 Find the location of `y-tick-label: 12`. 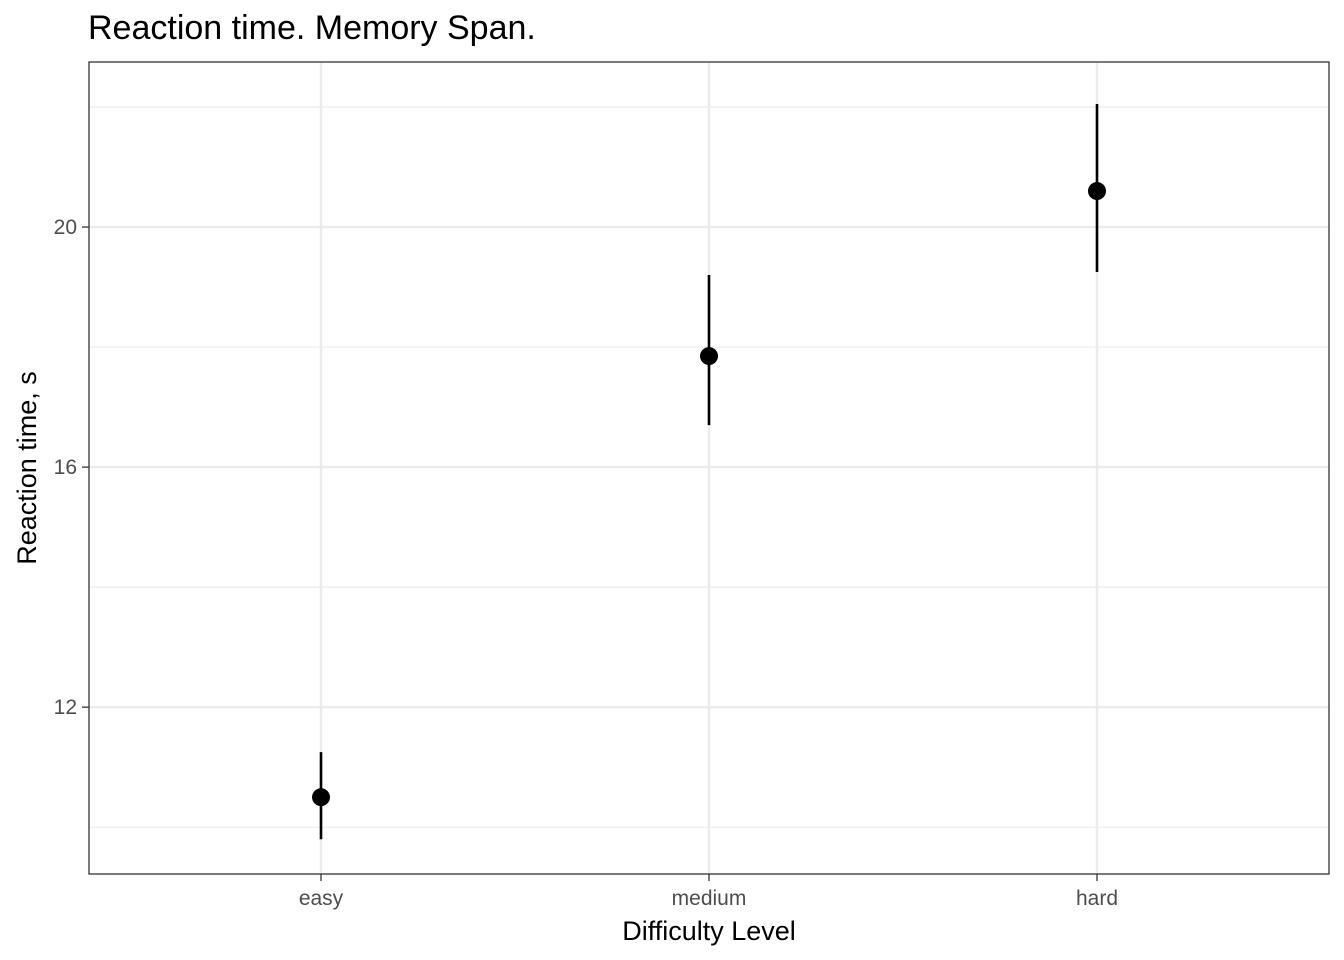

y-tick-label: 12 is located at coordinates (65, 707).